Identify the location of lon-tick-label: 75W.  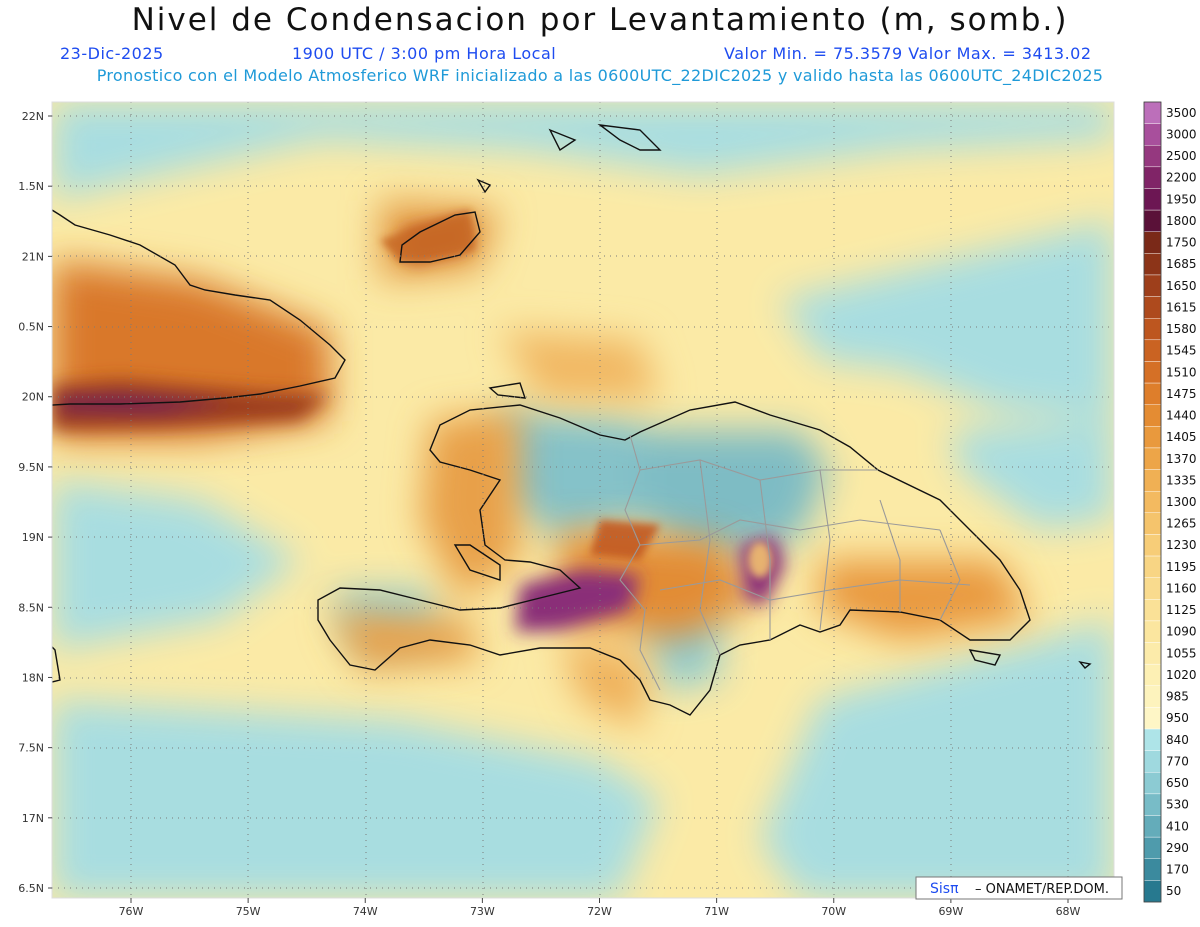
(248, 911).